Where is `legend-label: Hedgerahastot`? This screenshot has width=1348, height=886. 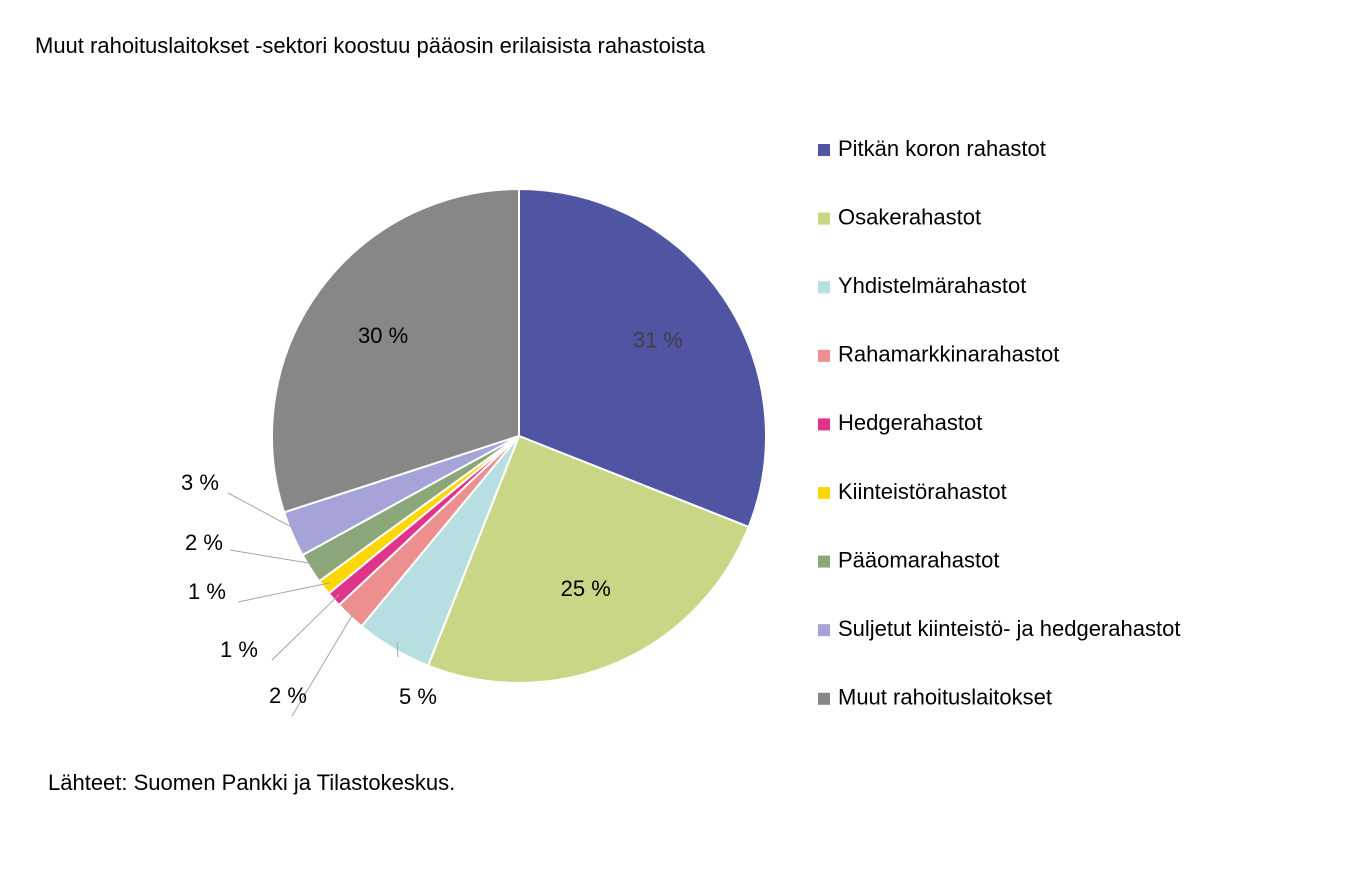 legend-label: Hedgerahastot is located at coordinates (910, 422).